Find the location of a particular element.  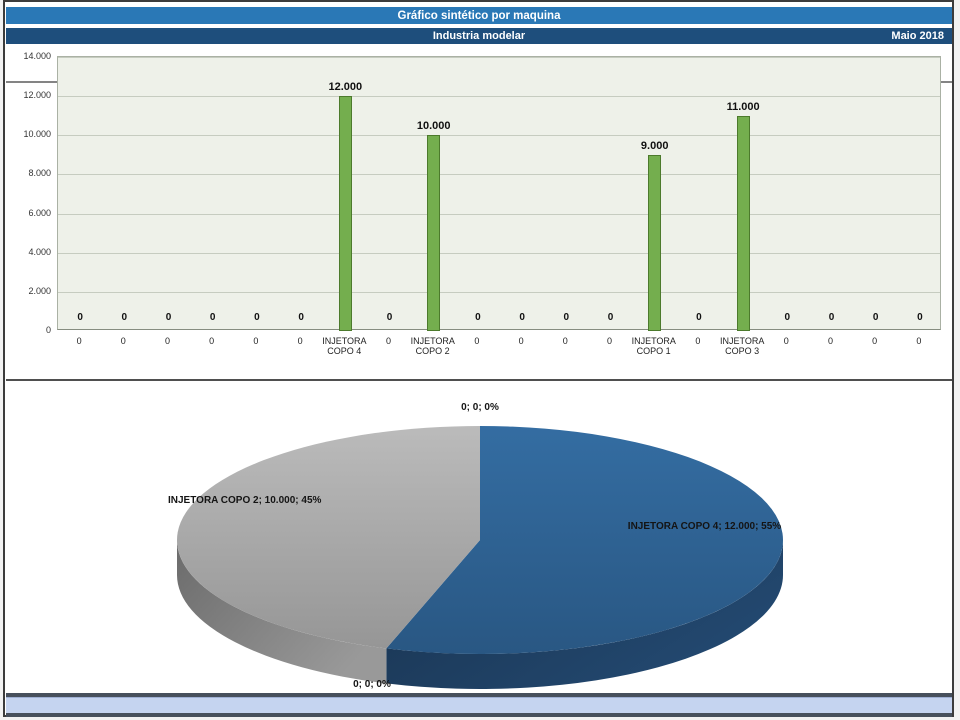

footer-divider-bottom is located at coordinates (479, 715).